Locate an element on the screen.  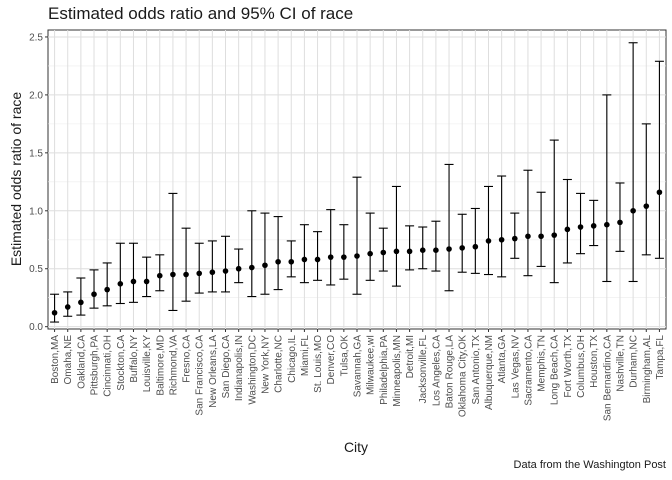
y-tick-label: 0.0 is located at coordinates (36, 327).